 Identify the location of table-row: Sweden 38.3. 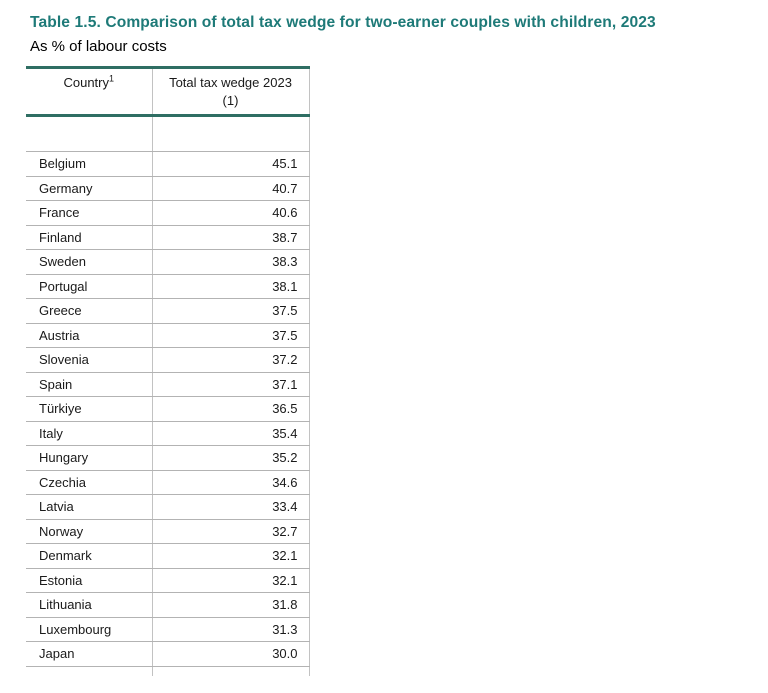
(168, 262).